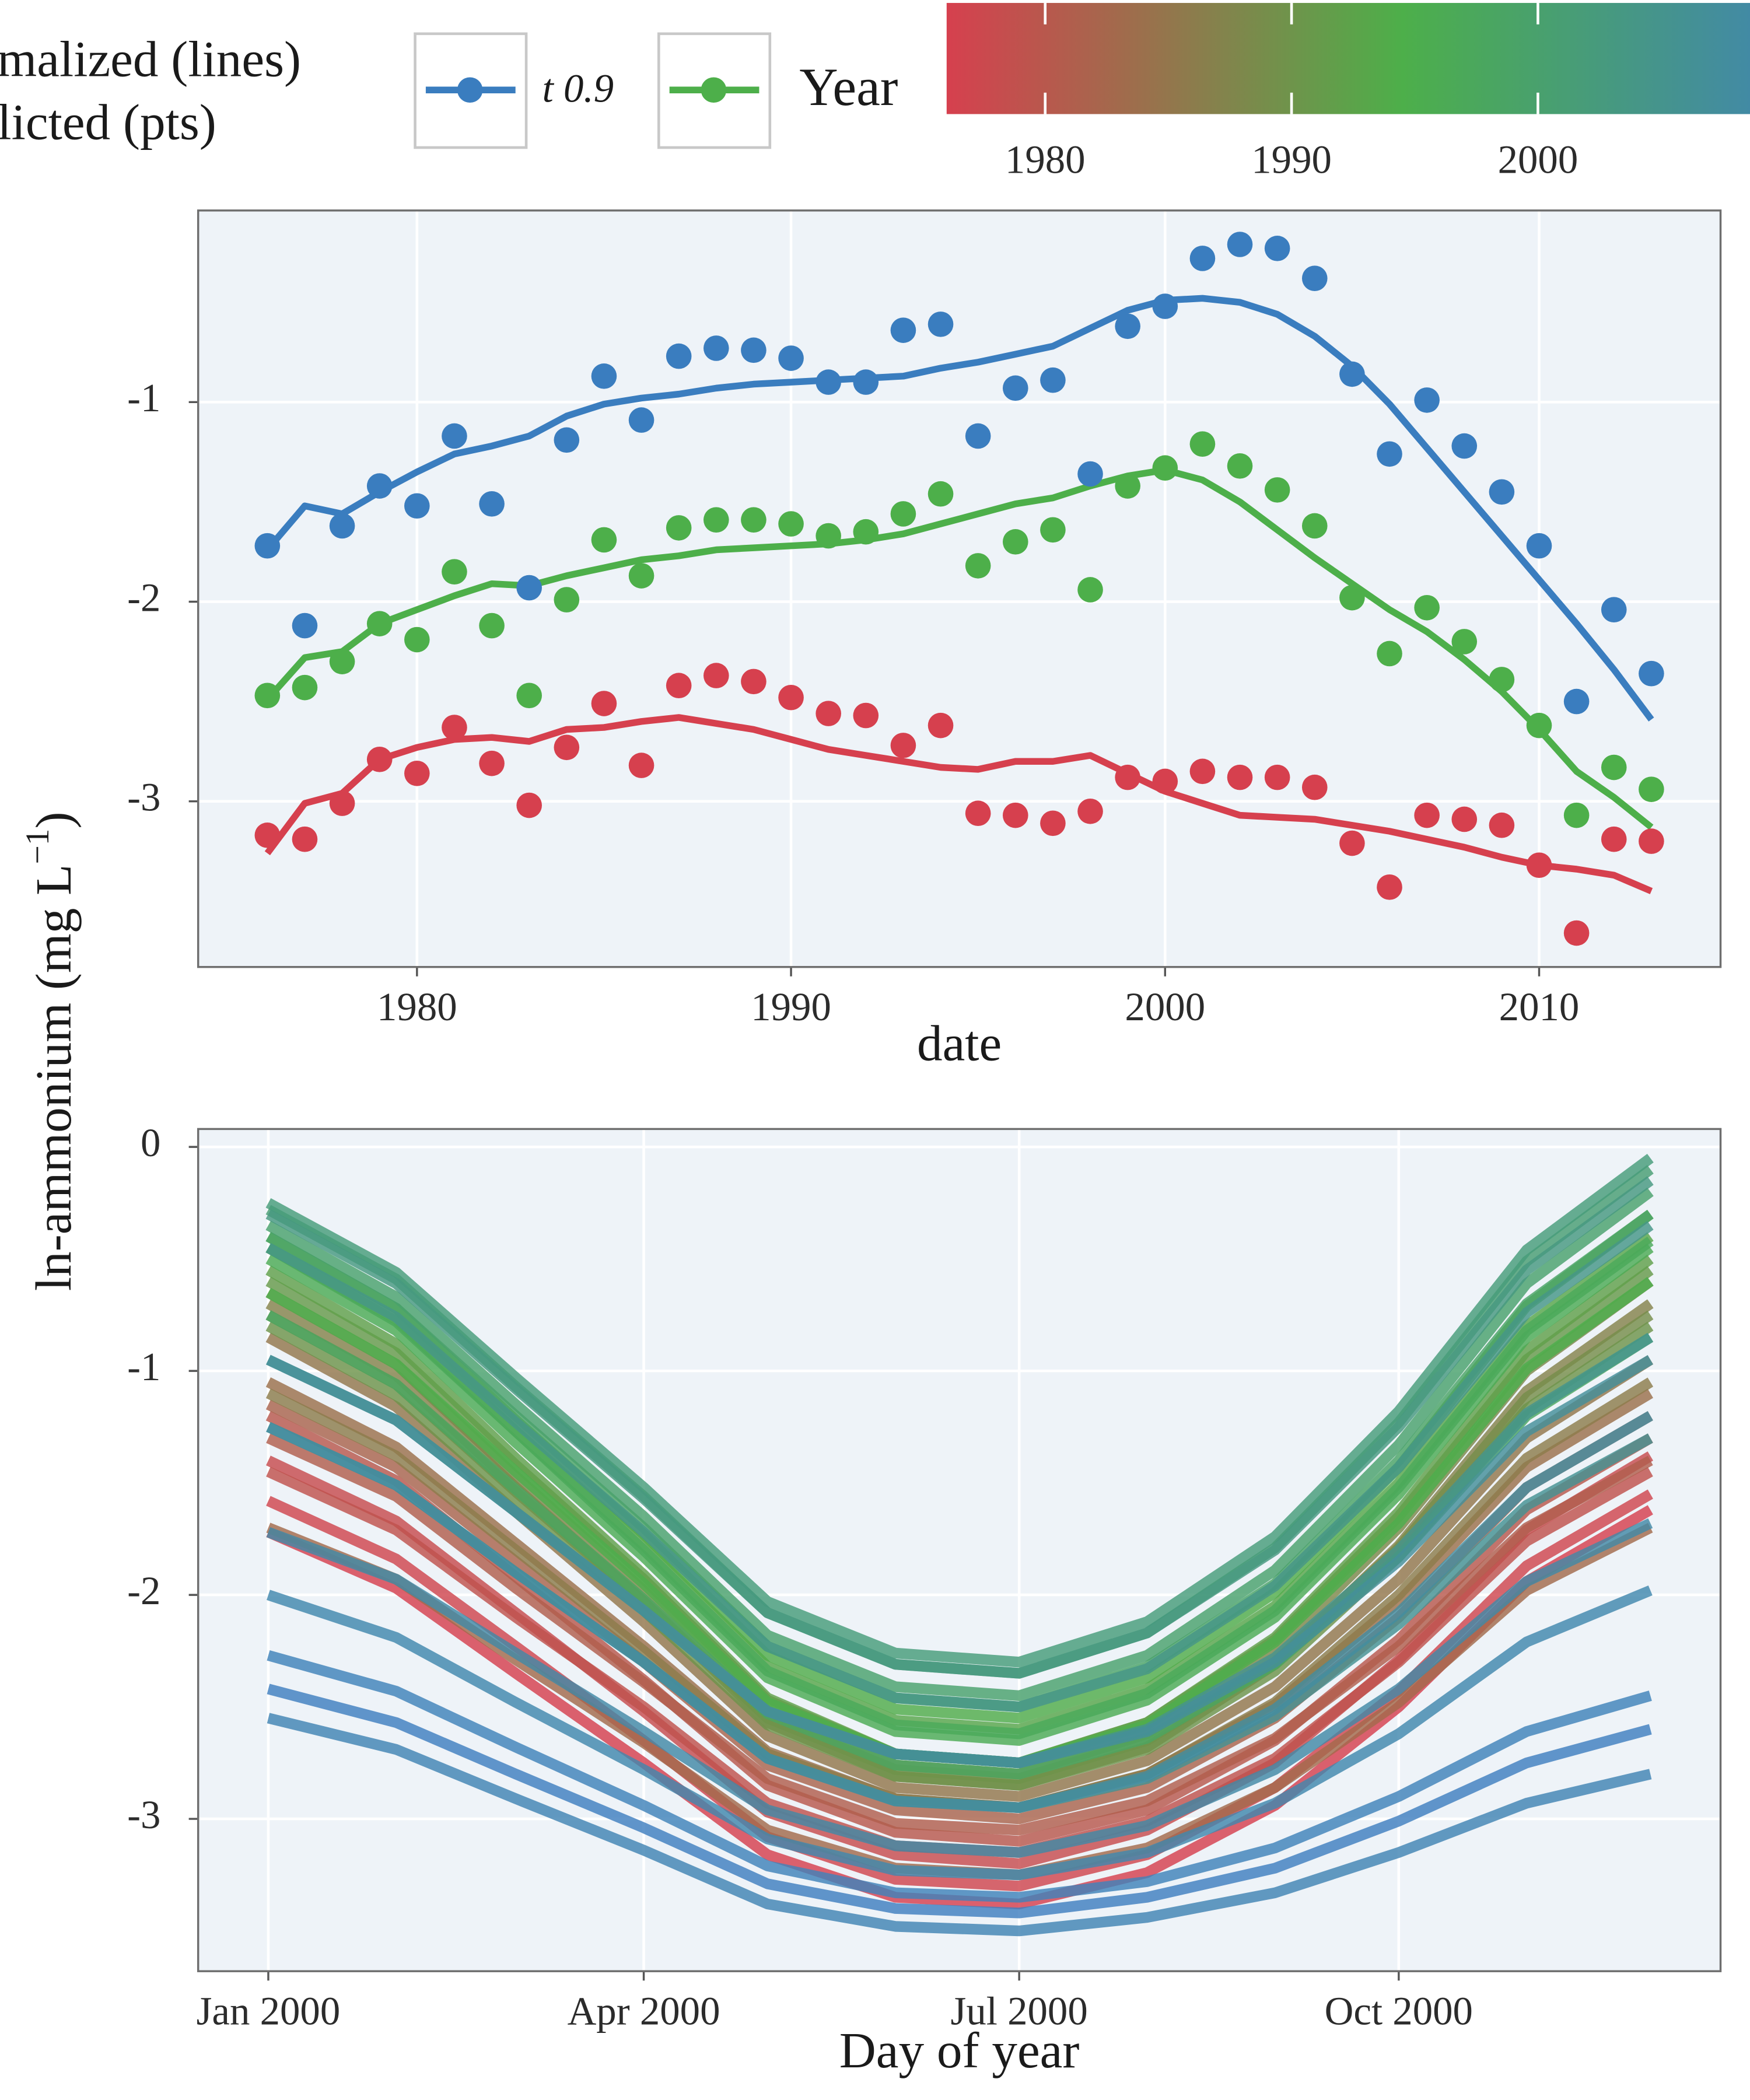 The height and width of the screenshot is (2100, 1750). What do you see at coordinates (143, 1815) in the screenshot?
I see `y-tick-label: -3` at bounding box center [143, 1815].